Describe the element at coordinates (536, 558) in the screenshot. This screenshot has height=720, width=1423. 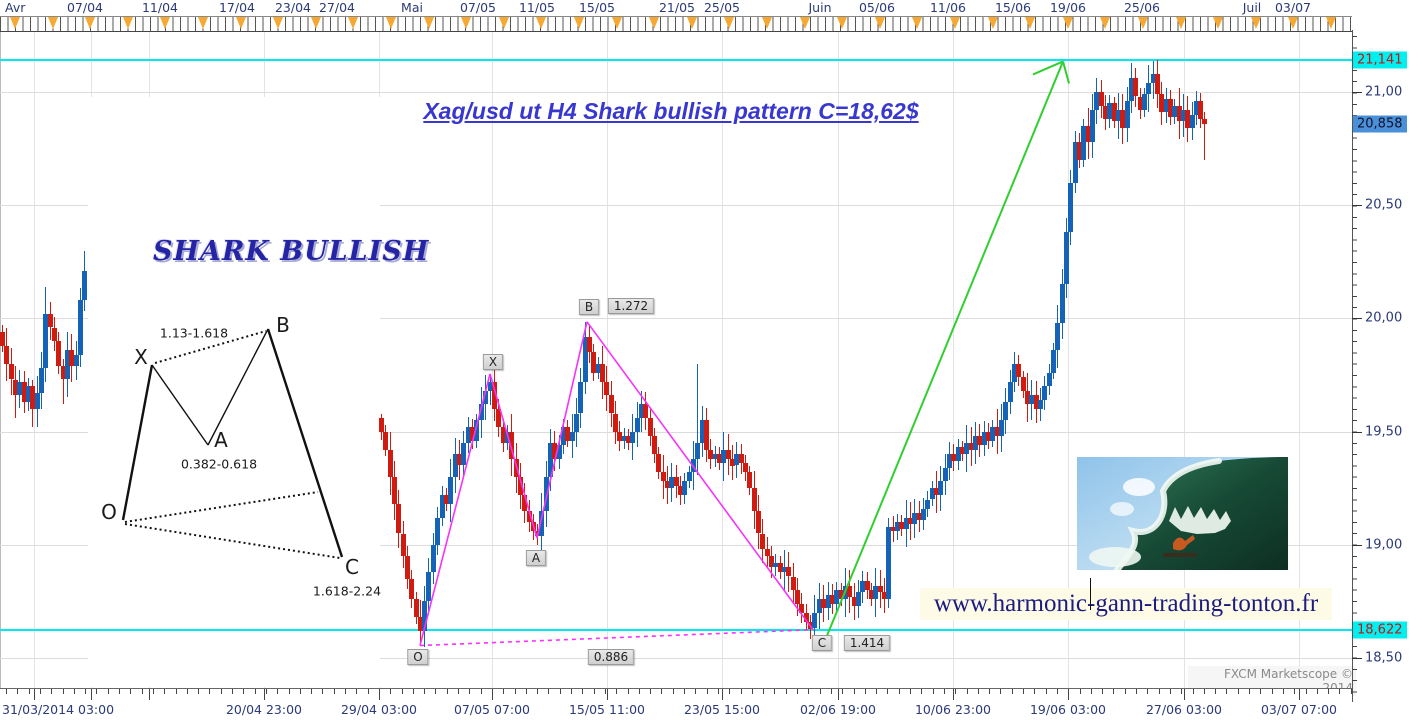
I see `pattern-chip-A: A` at that location.